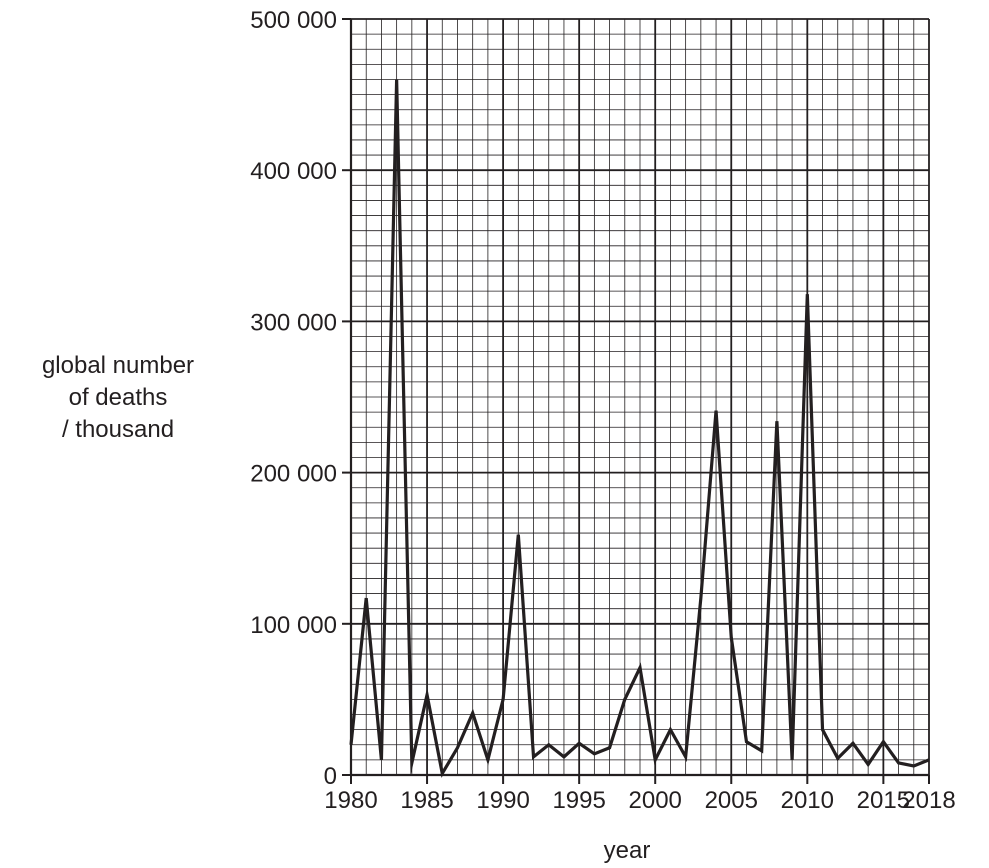 Image resolution: width=989 pixels, height=868 pixels. Describe the element at coordinates (502, 800) in the screenshot. I see `x-tick-label: 1990` at that location.